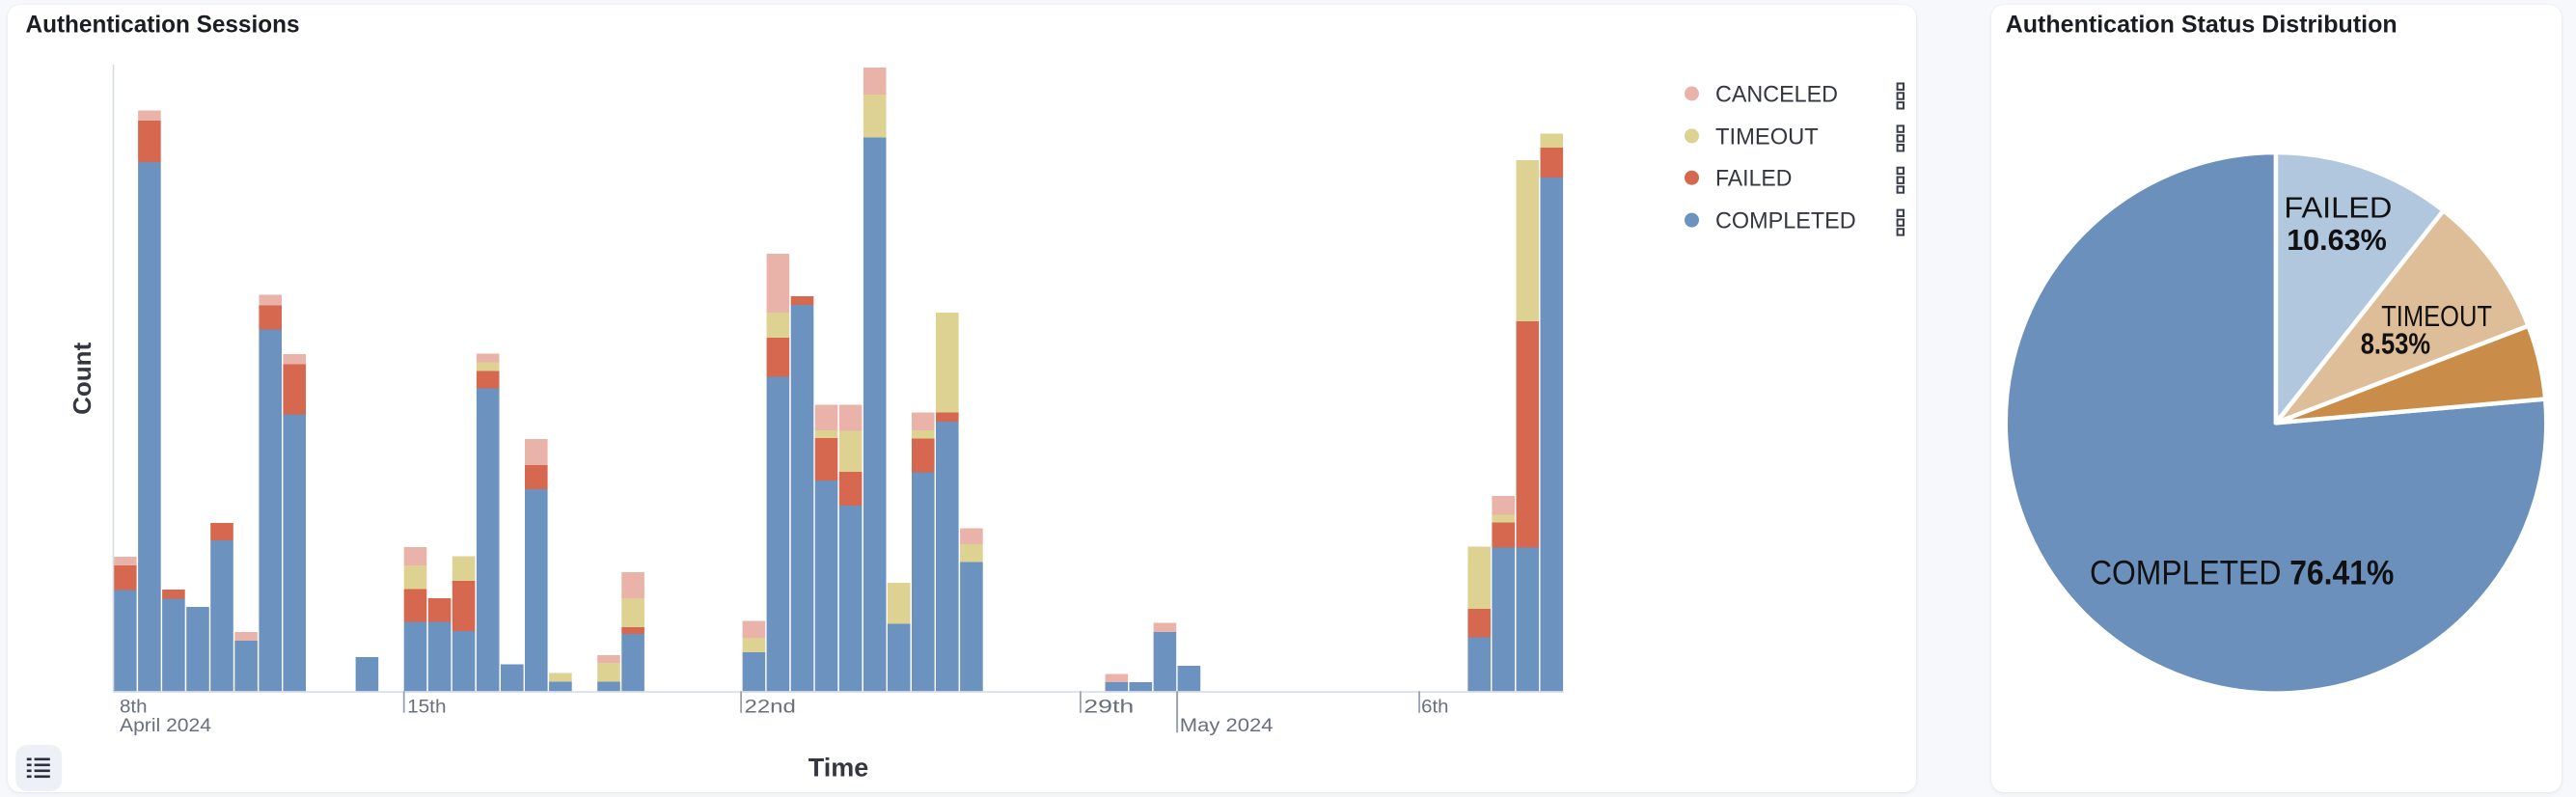  I want to click on svg-text: 8th, so click(134, 708).